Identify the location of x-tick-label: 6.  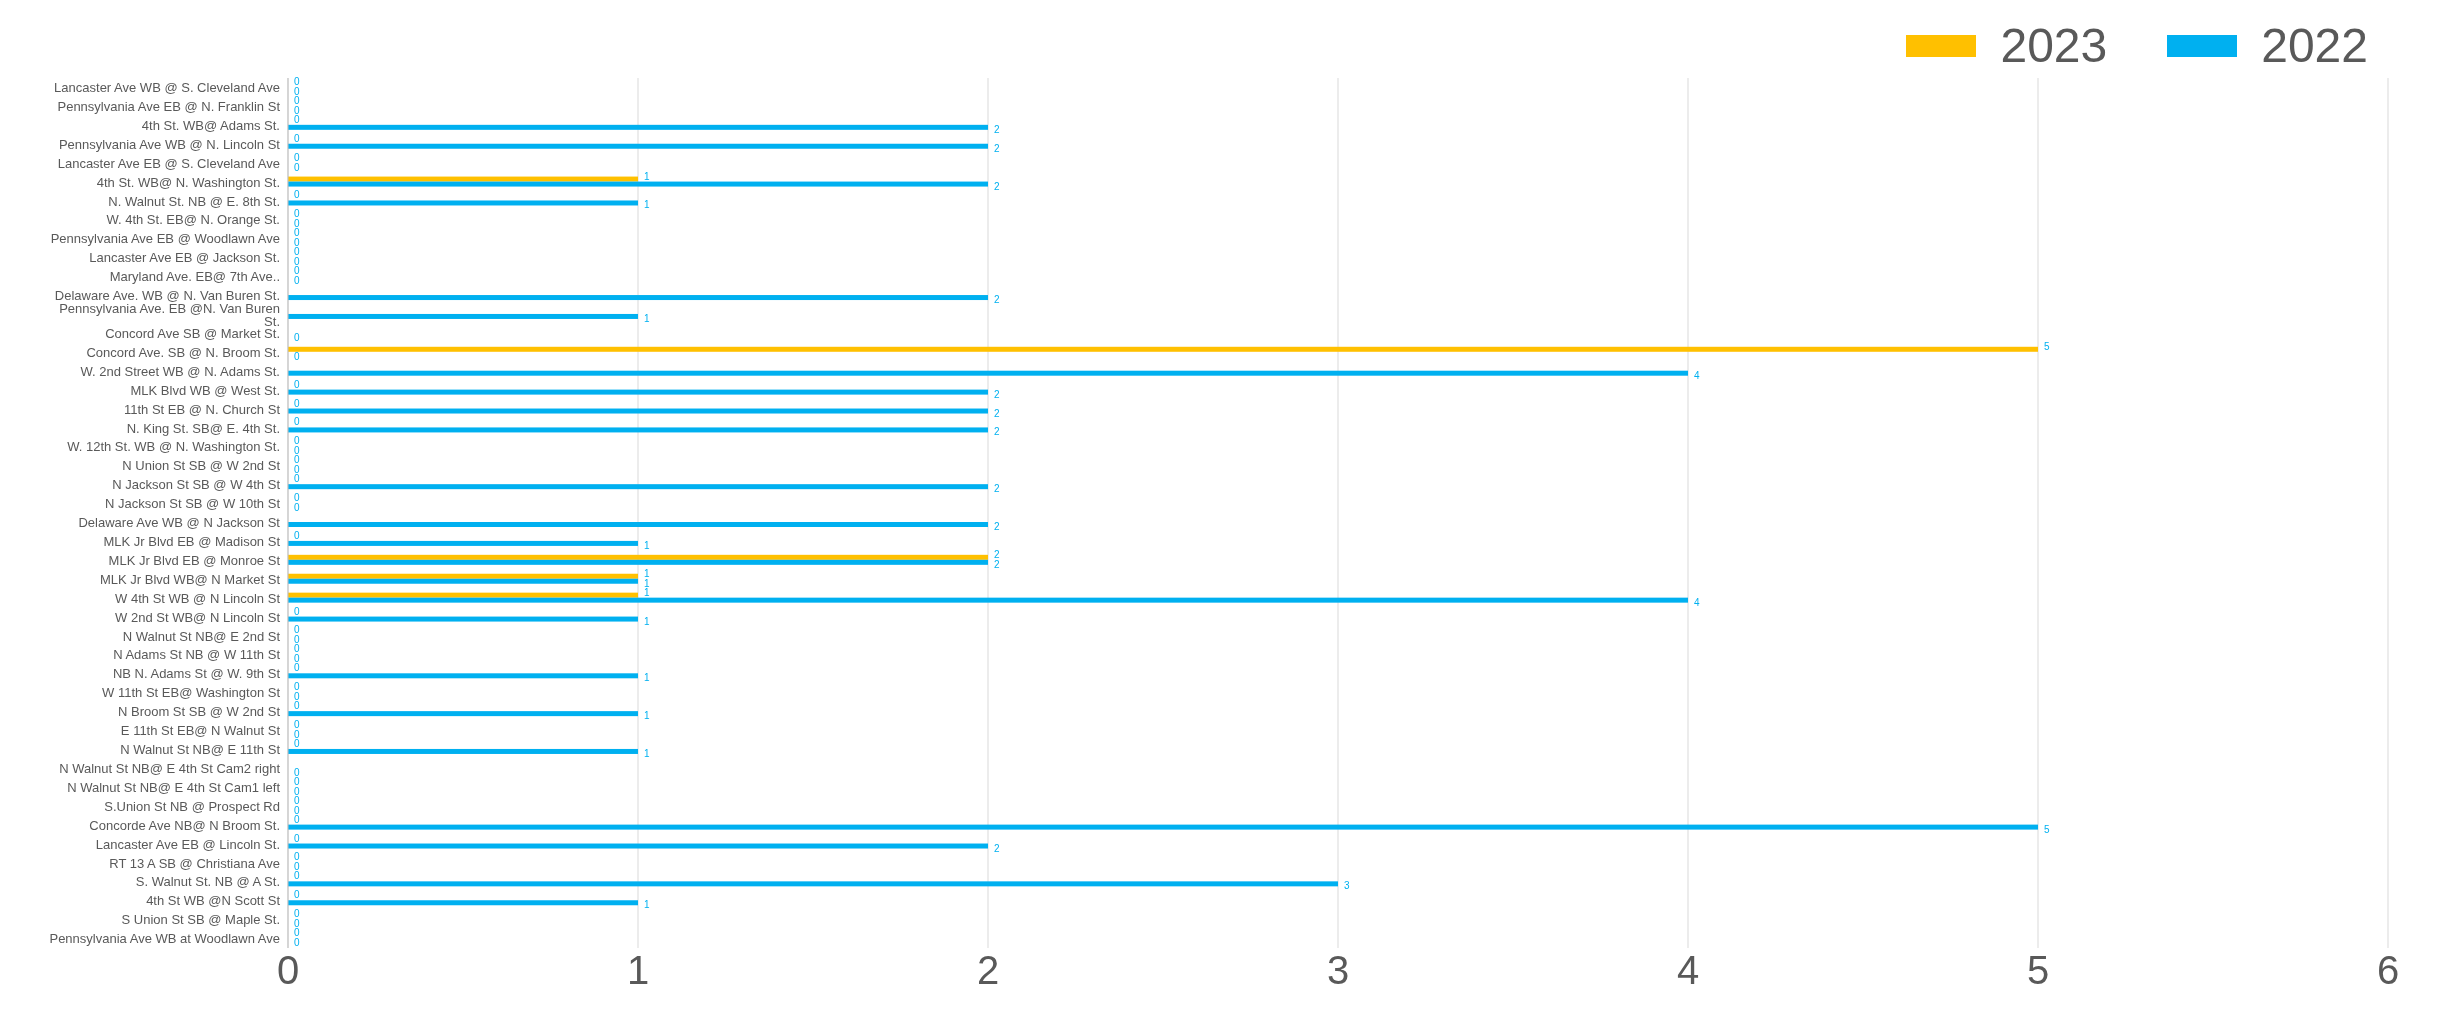
(2388, 970).